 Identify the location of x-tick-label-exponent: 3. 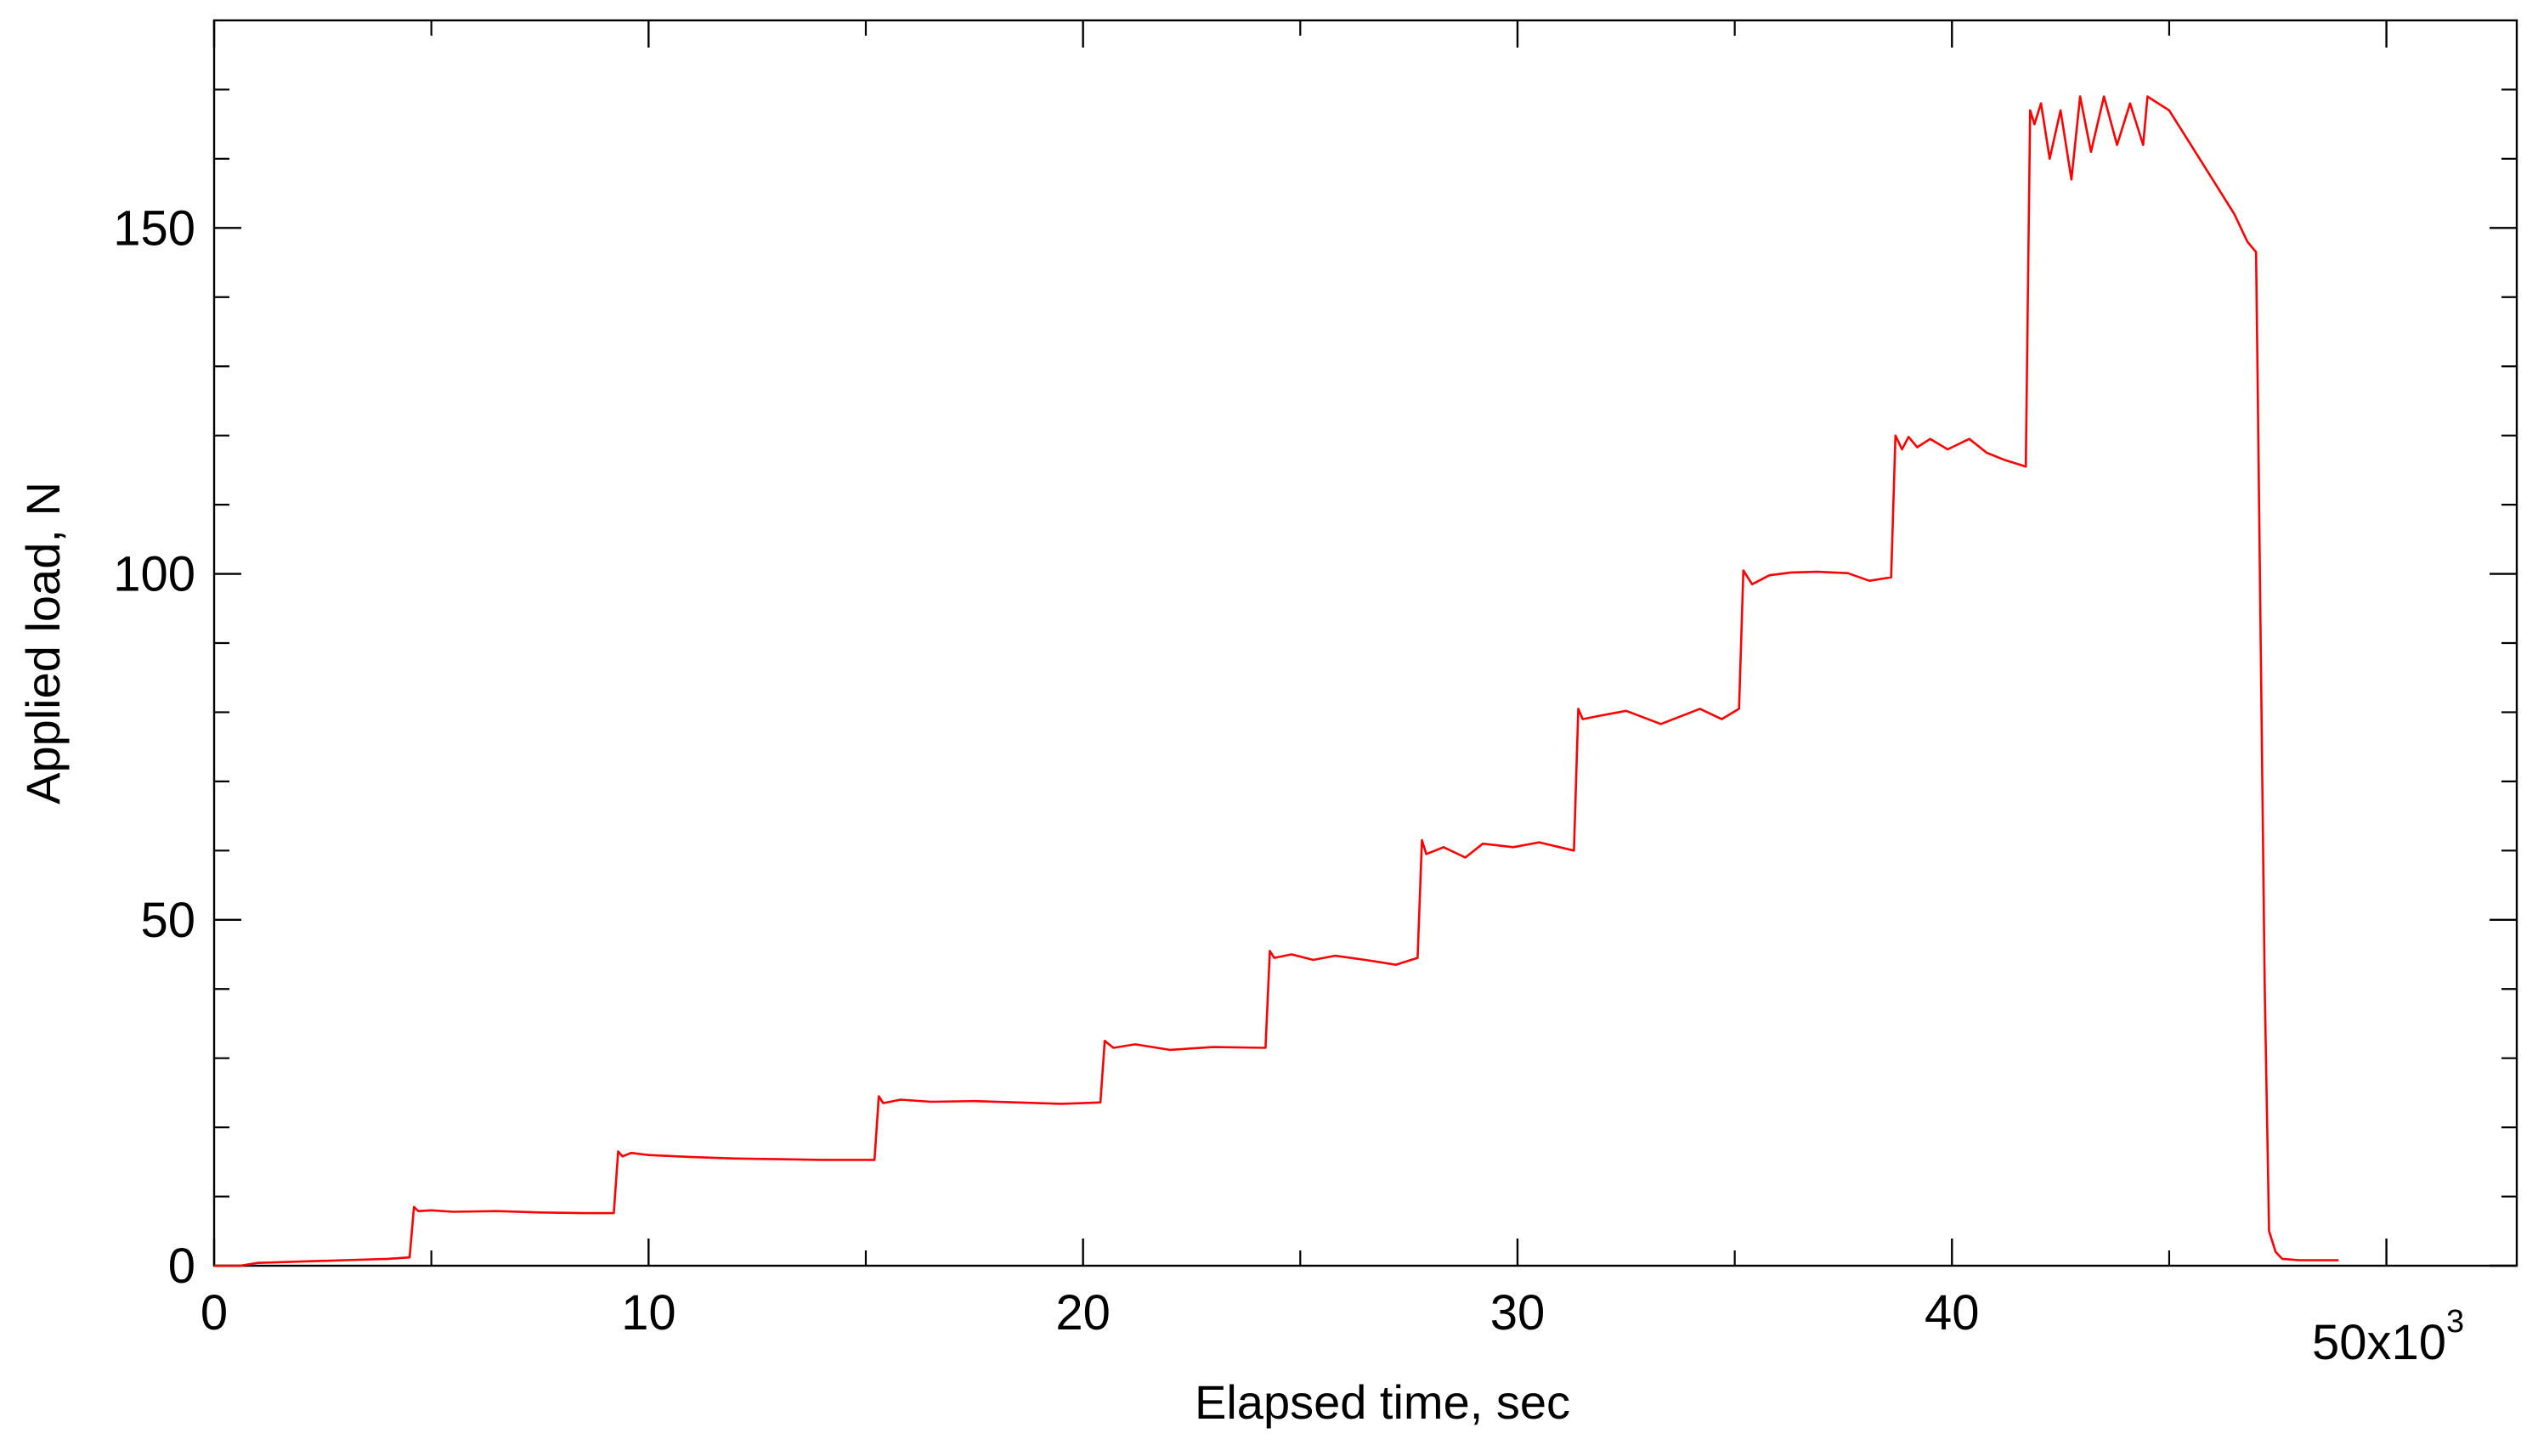
(2455, 1322).